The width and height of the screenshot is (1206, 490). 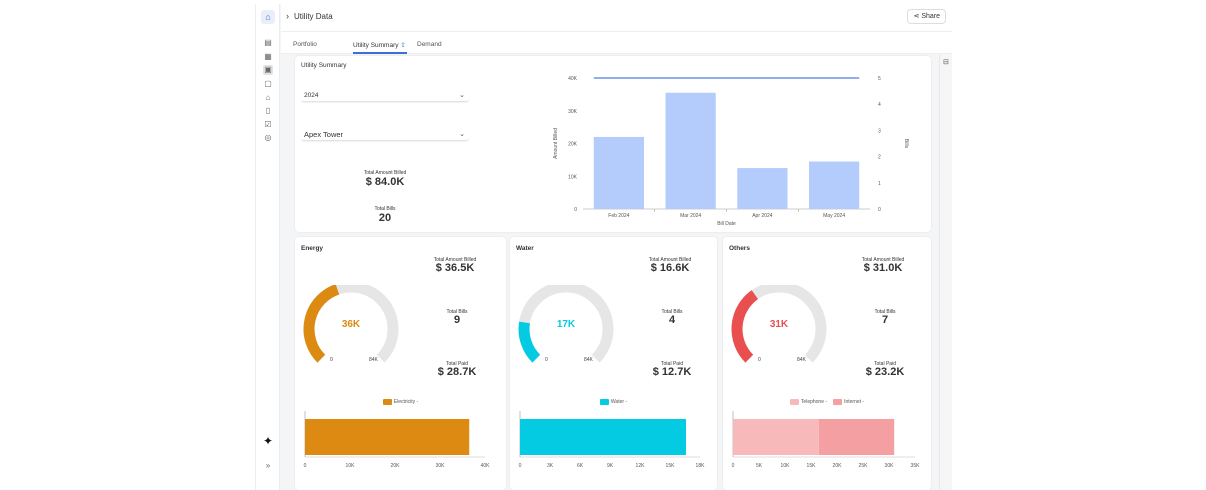 What do you see at coordinates (268, 124) in the screenshot?
I see `checklist-icon: ☑` at bounding box center [268, 124].